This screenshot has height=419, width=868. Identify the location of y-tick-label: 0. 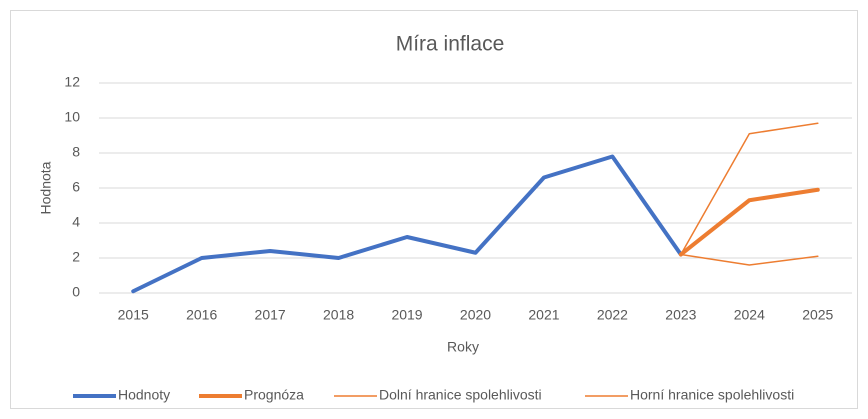
(76, 292).